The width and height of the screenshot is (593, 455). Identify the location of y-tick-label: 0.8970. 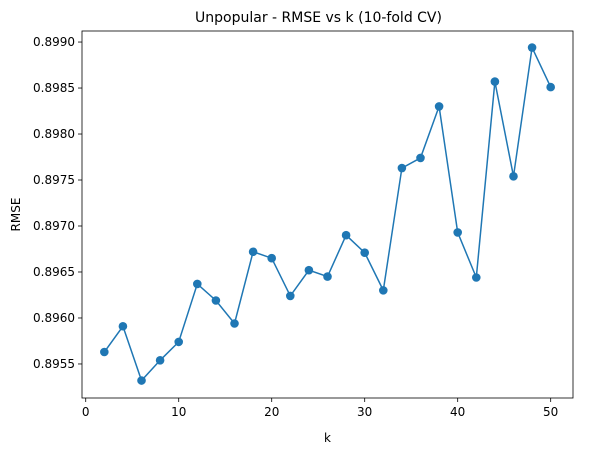
(54, 226).